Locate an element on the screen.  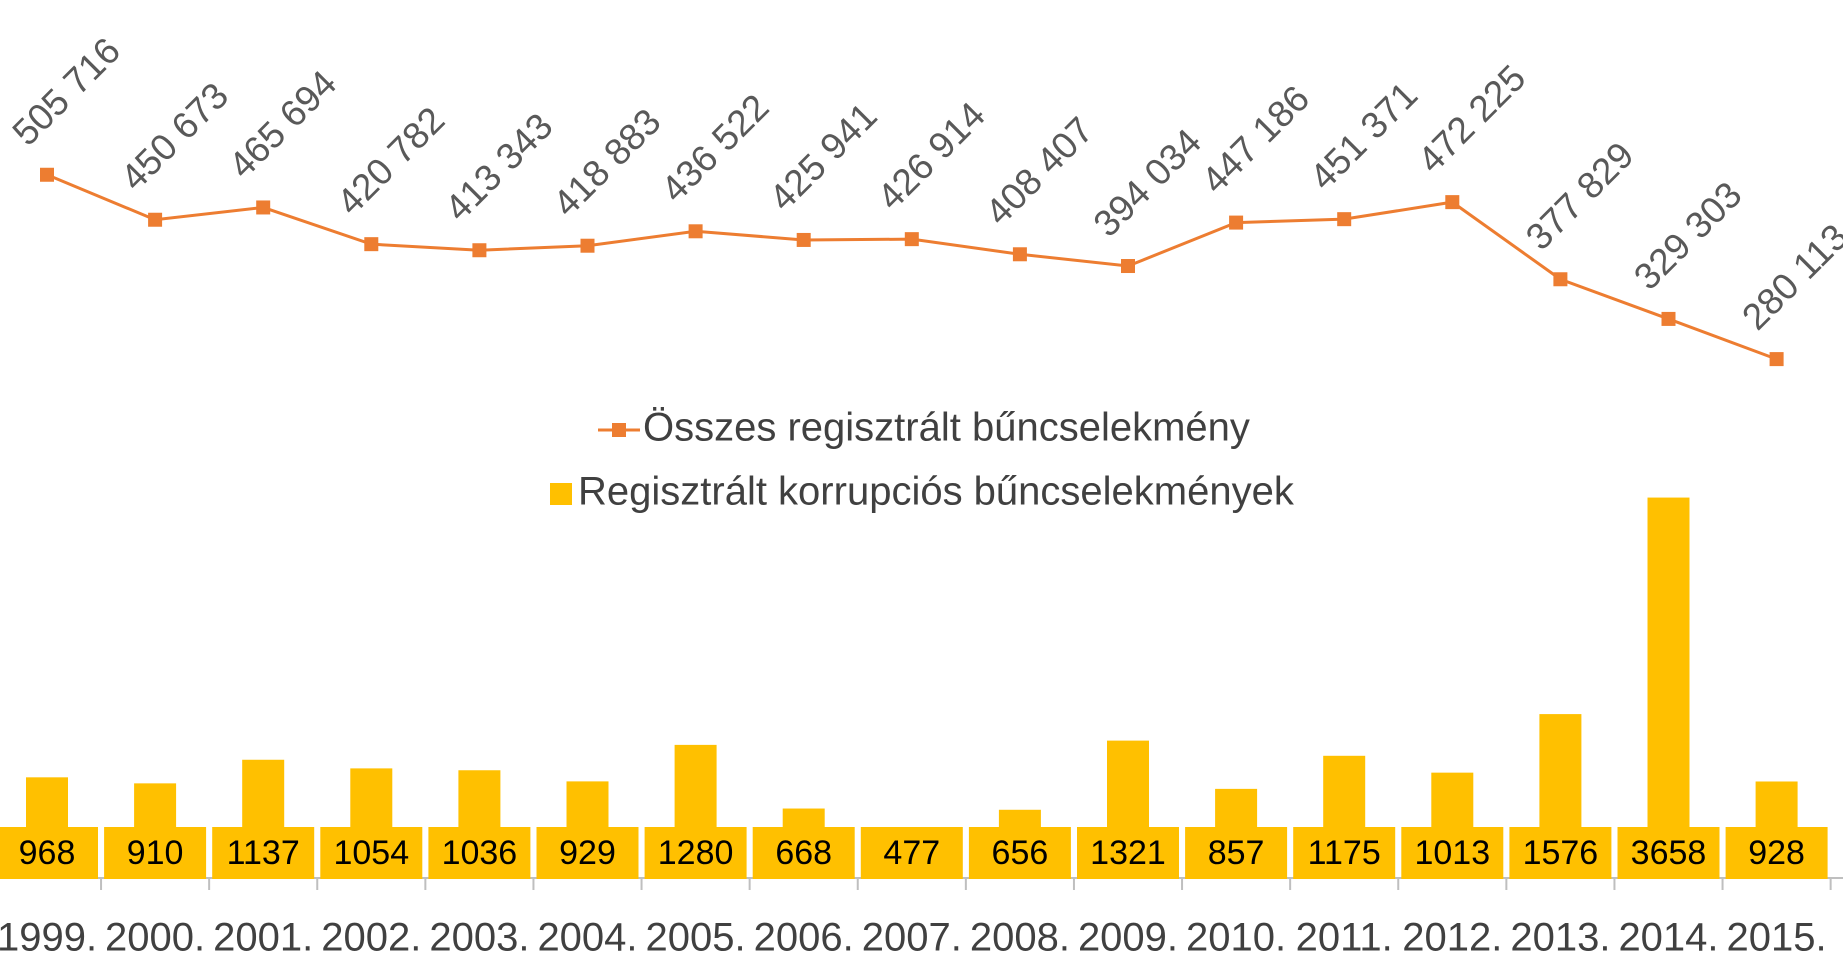
line-value-label: 426 914 is located at coordinates (931, 156).